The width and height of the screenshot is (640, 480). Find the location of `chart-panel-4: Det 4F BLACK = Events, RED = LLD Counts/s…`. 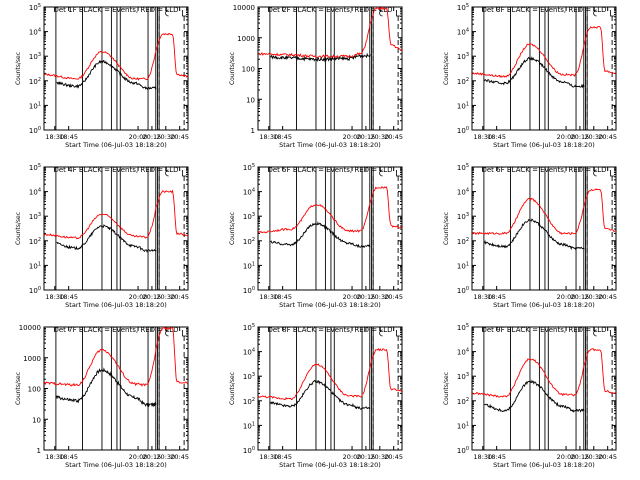

chart-panel-4: Det 4F BLACK = Events, RED = LLD Counts/s… is located at coordinates (102, 236).